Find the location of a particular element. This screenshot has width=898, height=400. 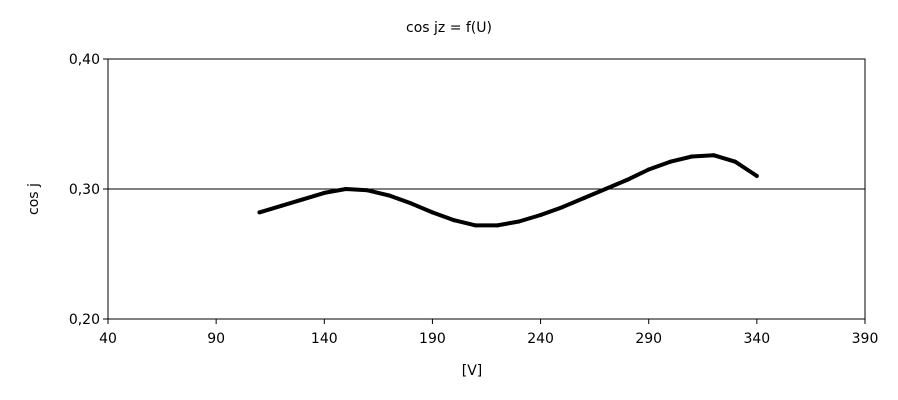

x-axis-label: [V] is located at coordinates (472, 371).